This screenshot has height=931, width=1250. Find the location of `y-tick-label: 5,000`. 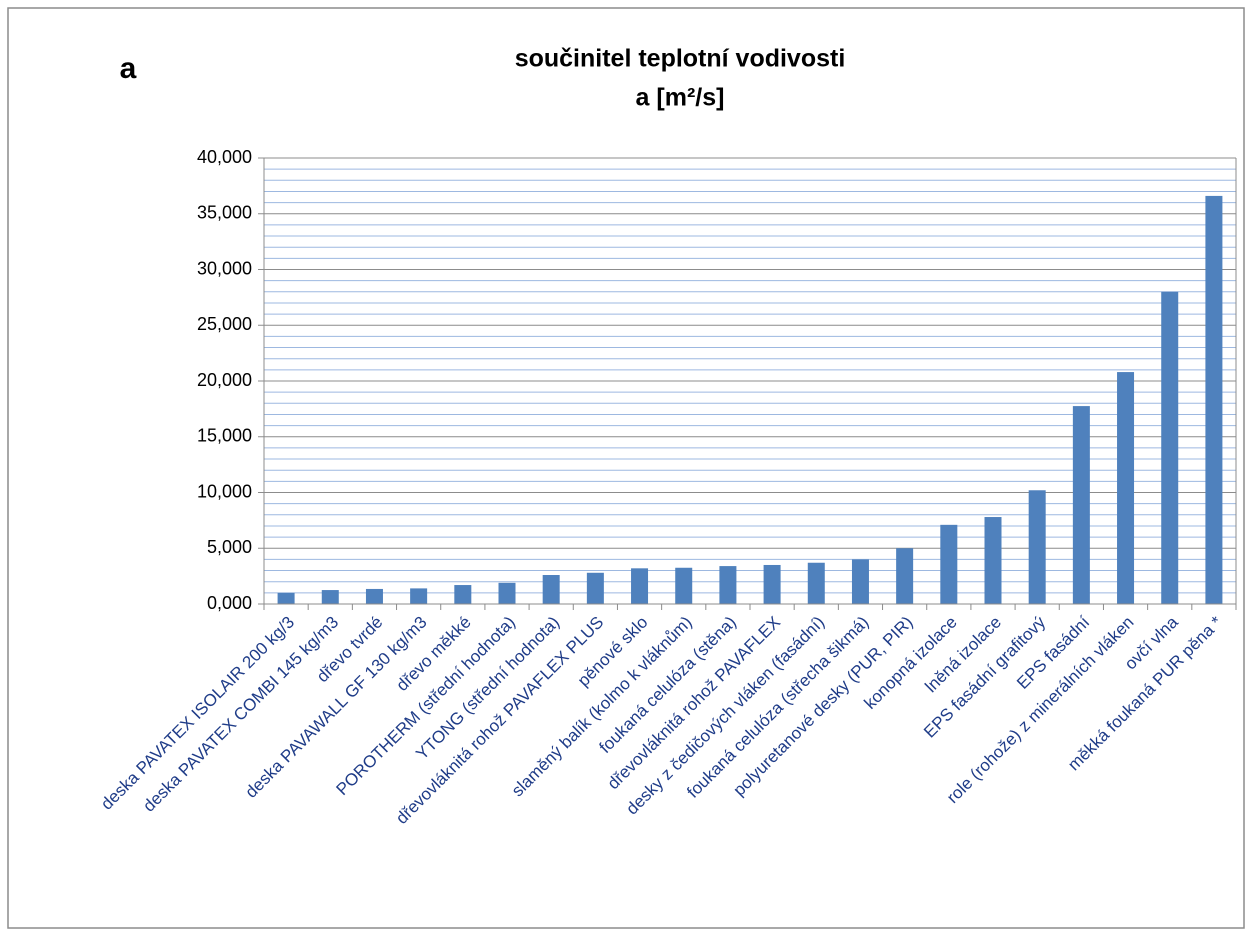

y-tick-label: 5,000 is located at coordinates (229, 547).